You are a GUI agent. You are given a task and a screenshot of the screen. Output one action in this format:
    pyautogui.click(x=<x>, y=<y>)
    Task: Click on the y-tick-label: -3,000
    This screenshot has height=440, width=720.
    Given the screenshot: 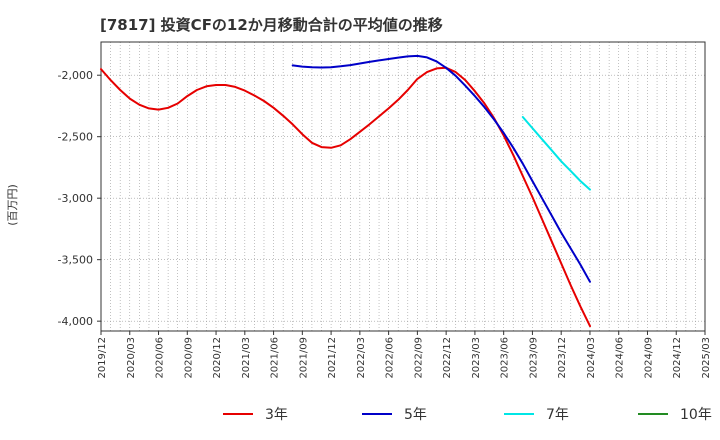 What is the action you would take?
    pyautogui.click(x=75, y=198)
    